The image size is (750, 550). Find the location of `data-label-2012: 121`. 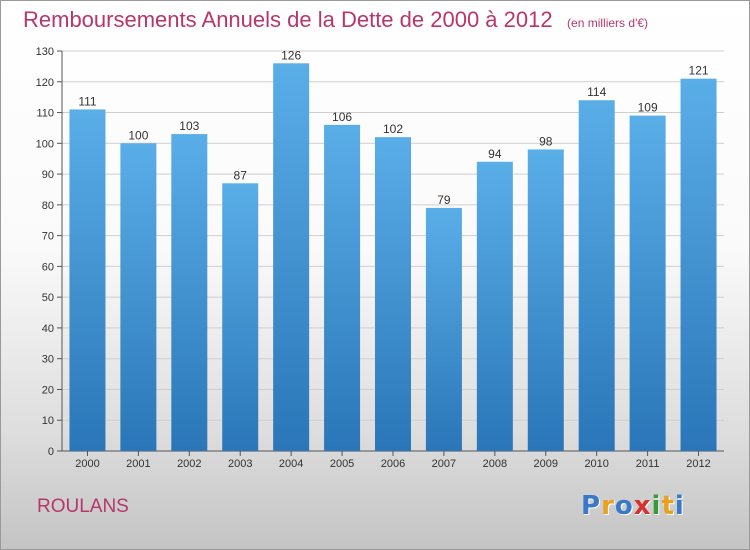

data-label-2012: 121 is located at coordinates (699, 71).